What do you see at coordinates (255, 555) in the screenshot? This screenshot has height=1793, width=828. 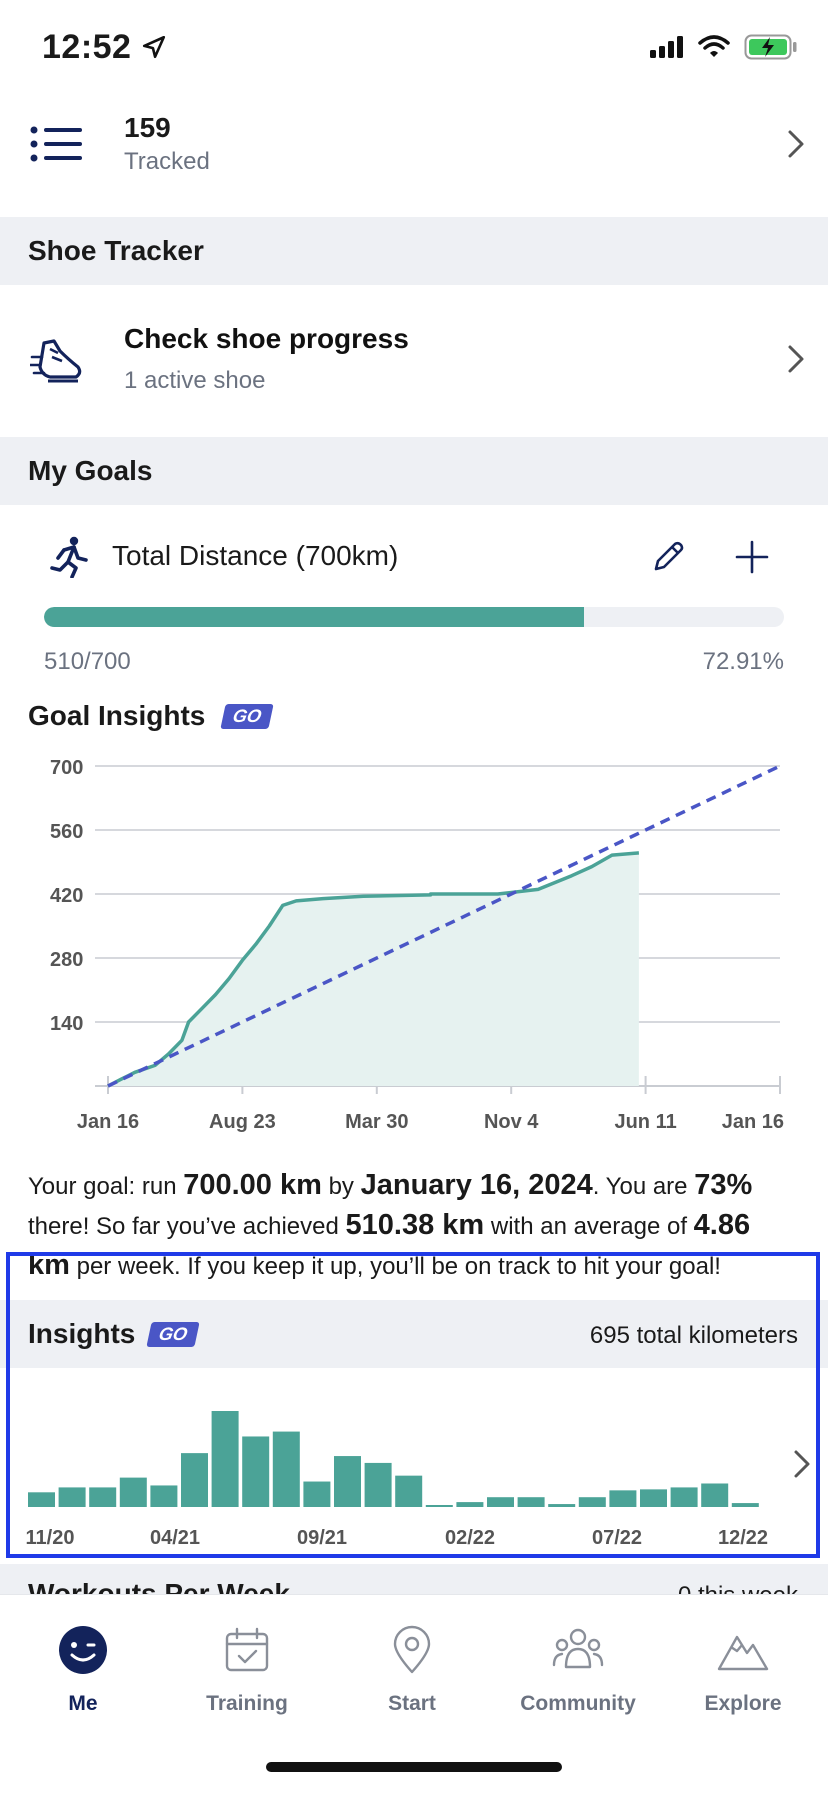 I see `goal-title: Total Distance (700km)` at bounding box center [255, 555].